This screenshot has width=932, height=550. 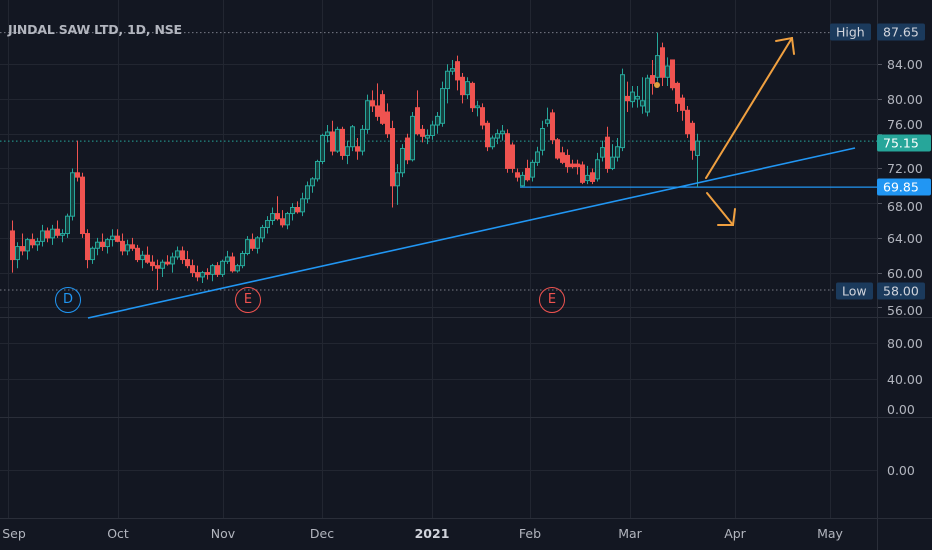 I want to click on support-level-tag: 69.85, so click(x=904, y=187).